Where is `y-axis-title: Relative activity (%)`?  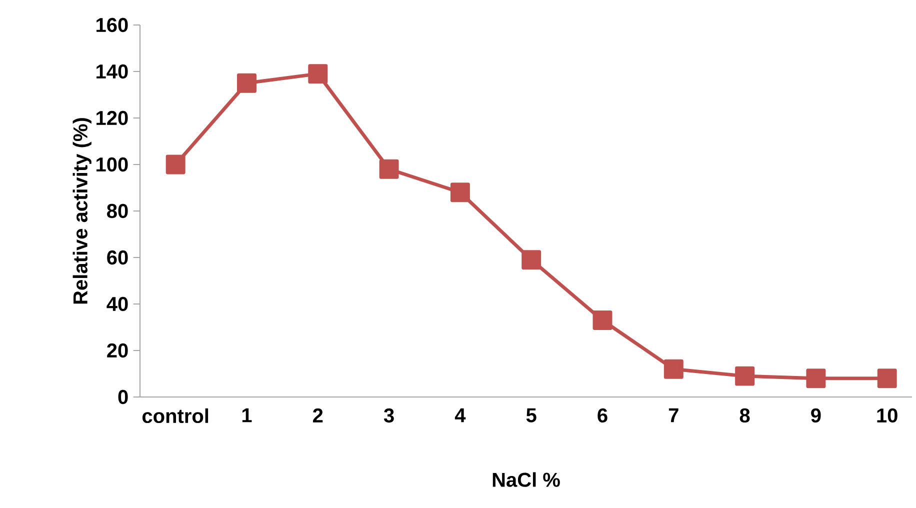
y-axis-title: Relative activity (%) is located at coordinates (82, 211).